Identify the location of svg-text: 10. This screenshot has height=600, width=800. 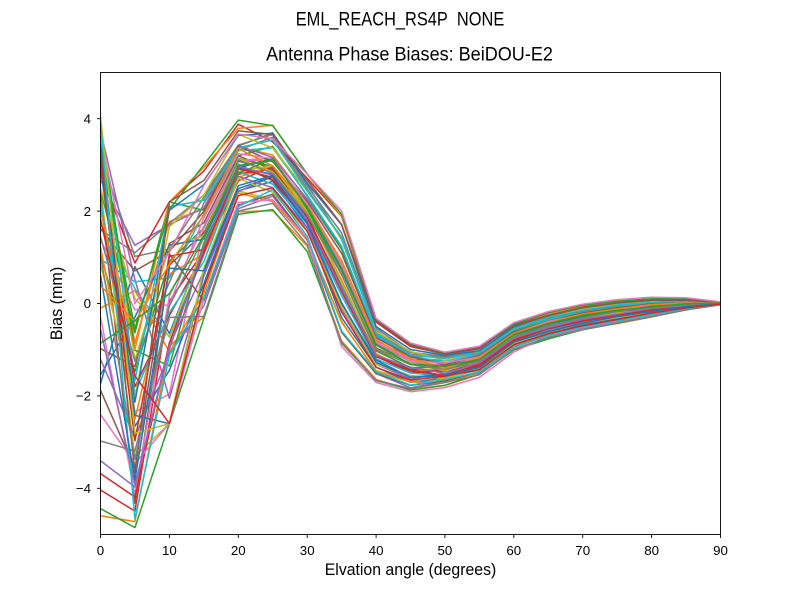
(169, 550).